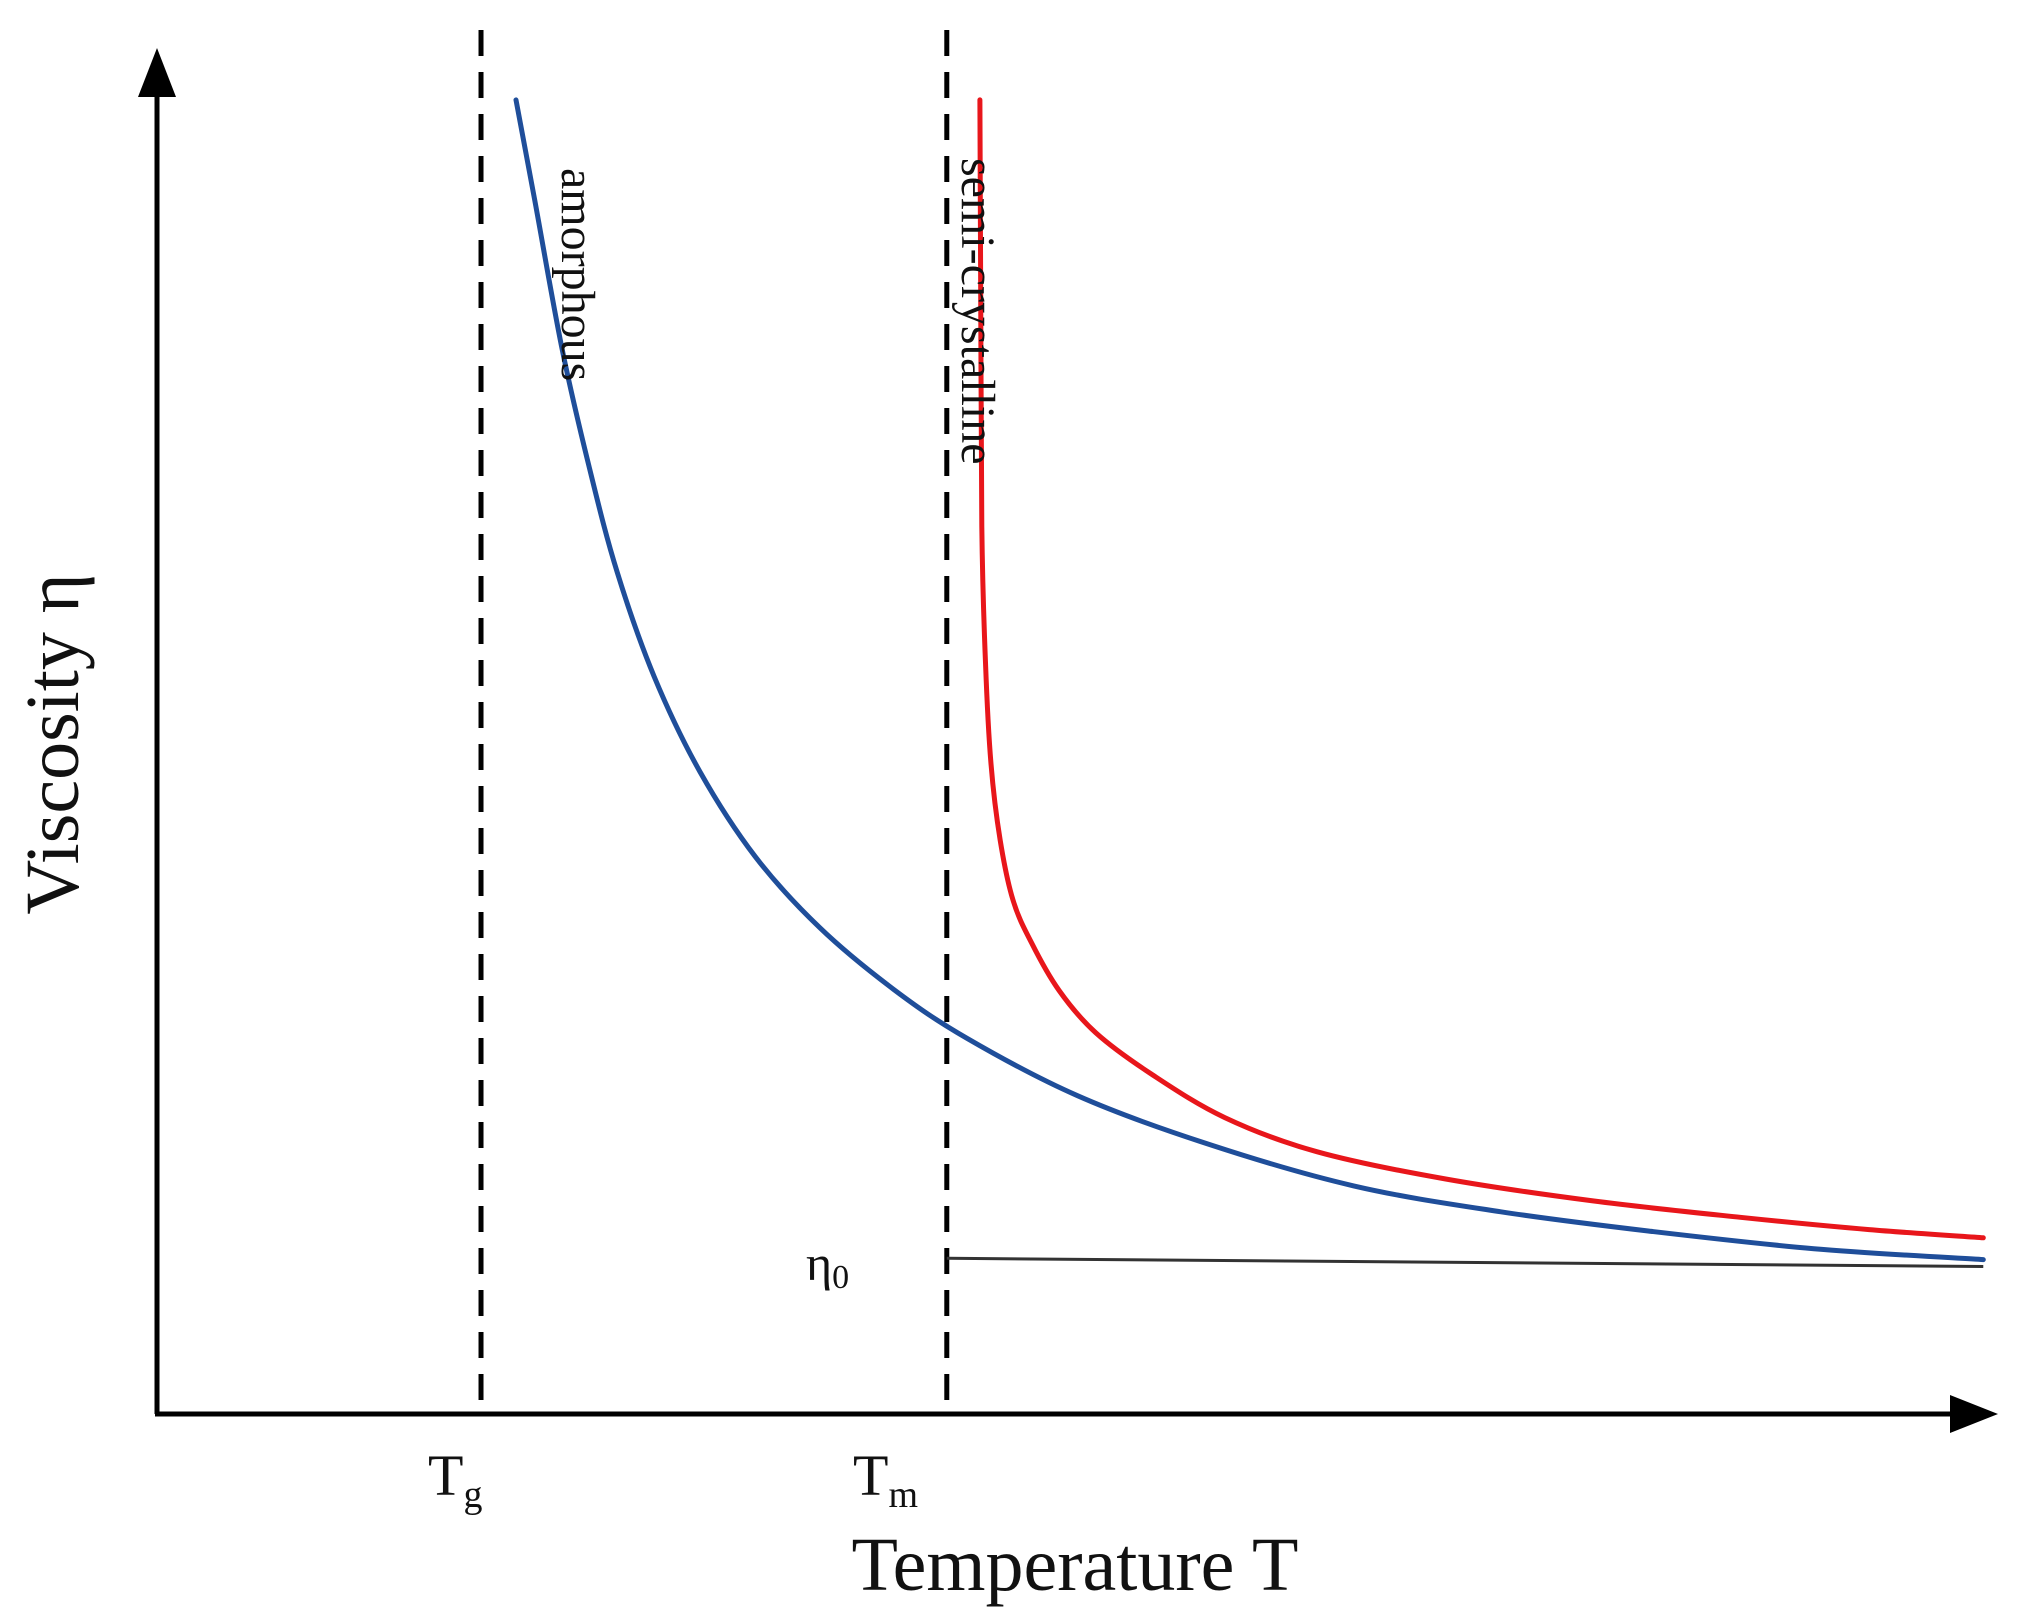 The width and height of the screenshot is (2019, 1619). Describe the element at coordinates (1465, 1262) in the screenshot. I see `eta0-baseline` at that location.